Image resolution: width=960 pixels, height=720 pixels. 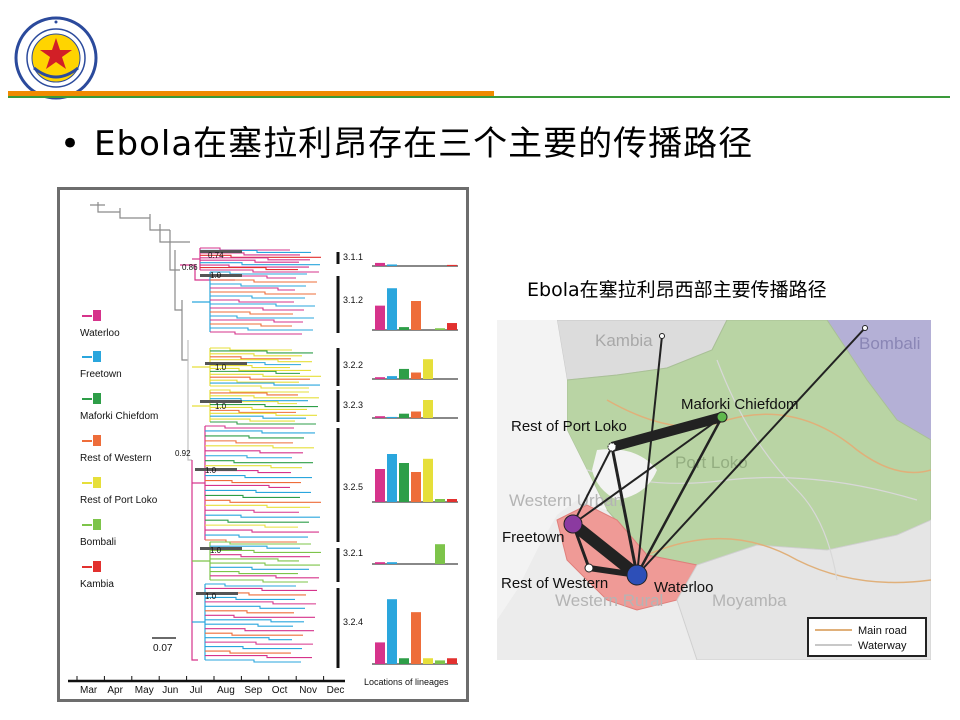 I want to click on lineage-bar-3.2.3-0, so click(x=380, y=417).